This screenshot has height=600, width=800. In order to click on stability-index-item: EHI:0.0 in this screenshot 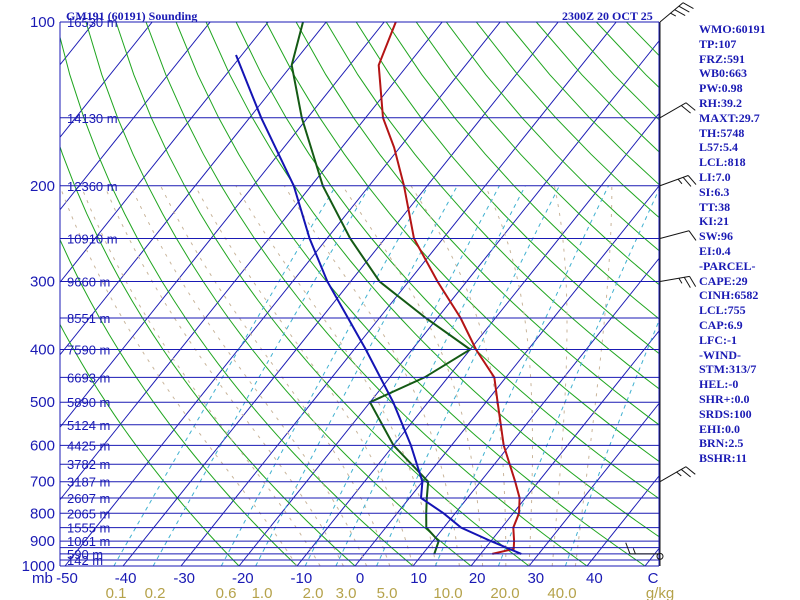, I will do `click(720, 428)`.